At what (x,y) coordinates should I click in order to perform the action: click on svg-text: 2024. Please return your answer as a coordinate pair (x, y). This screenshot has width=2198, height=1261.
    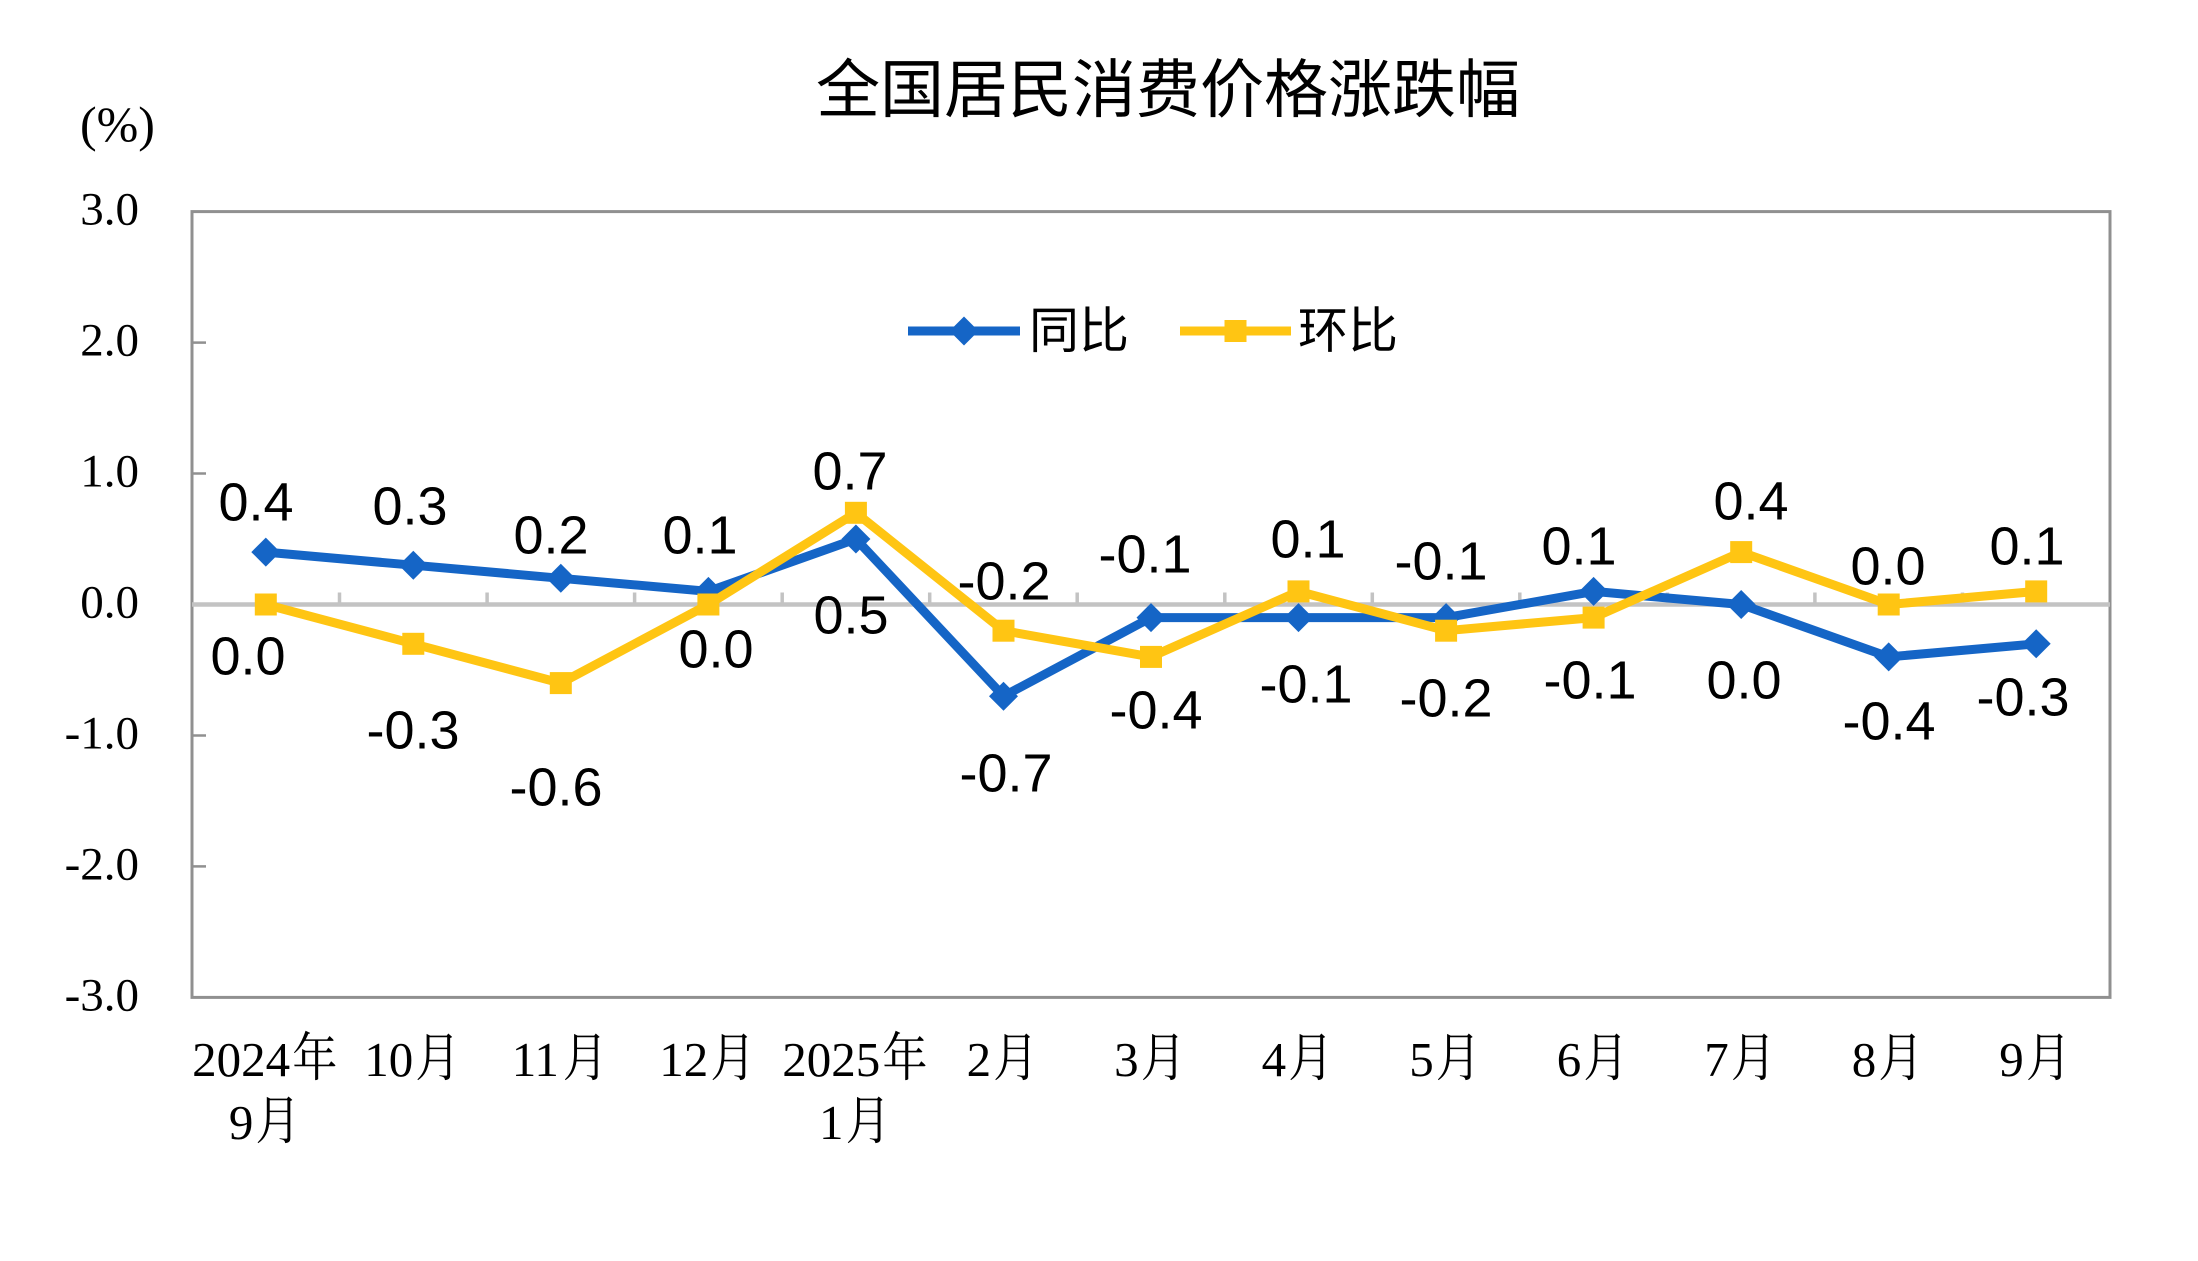
    Looking at the image, I should click on (241, 1059).